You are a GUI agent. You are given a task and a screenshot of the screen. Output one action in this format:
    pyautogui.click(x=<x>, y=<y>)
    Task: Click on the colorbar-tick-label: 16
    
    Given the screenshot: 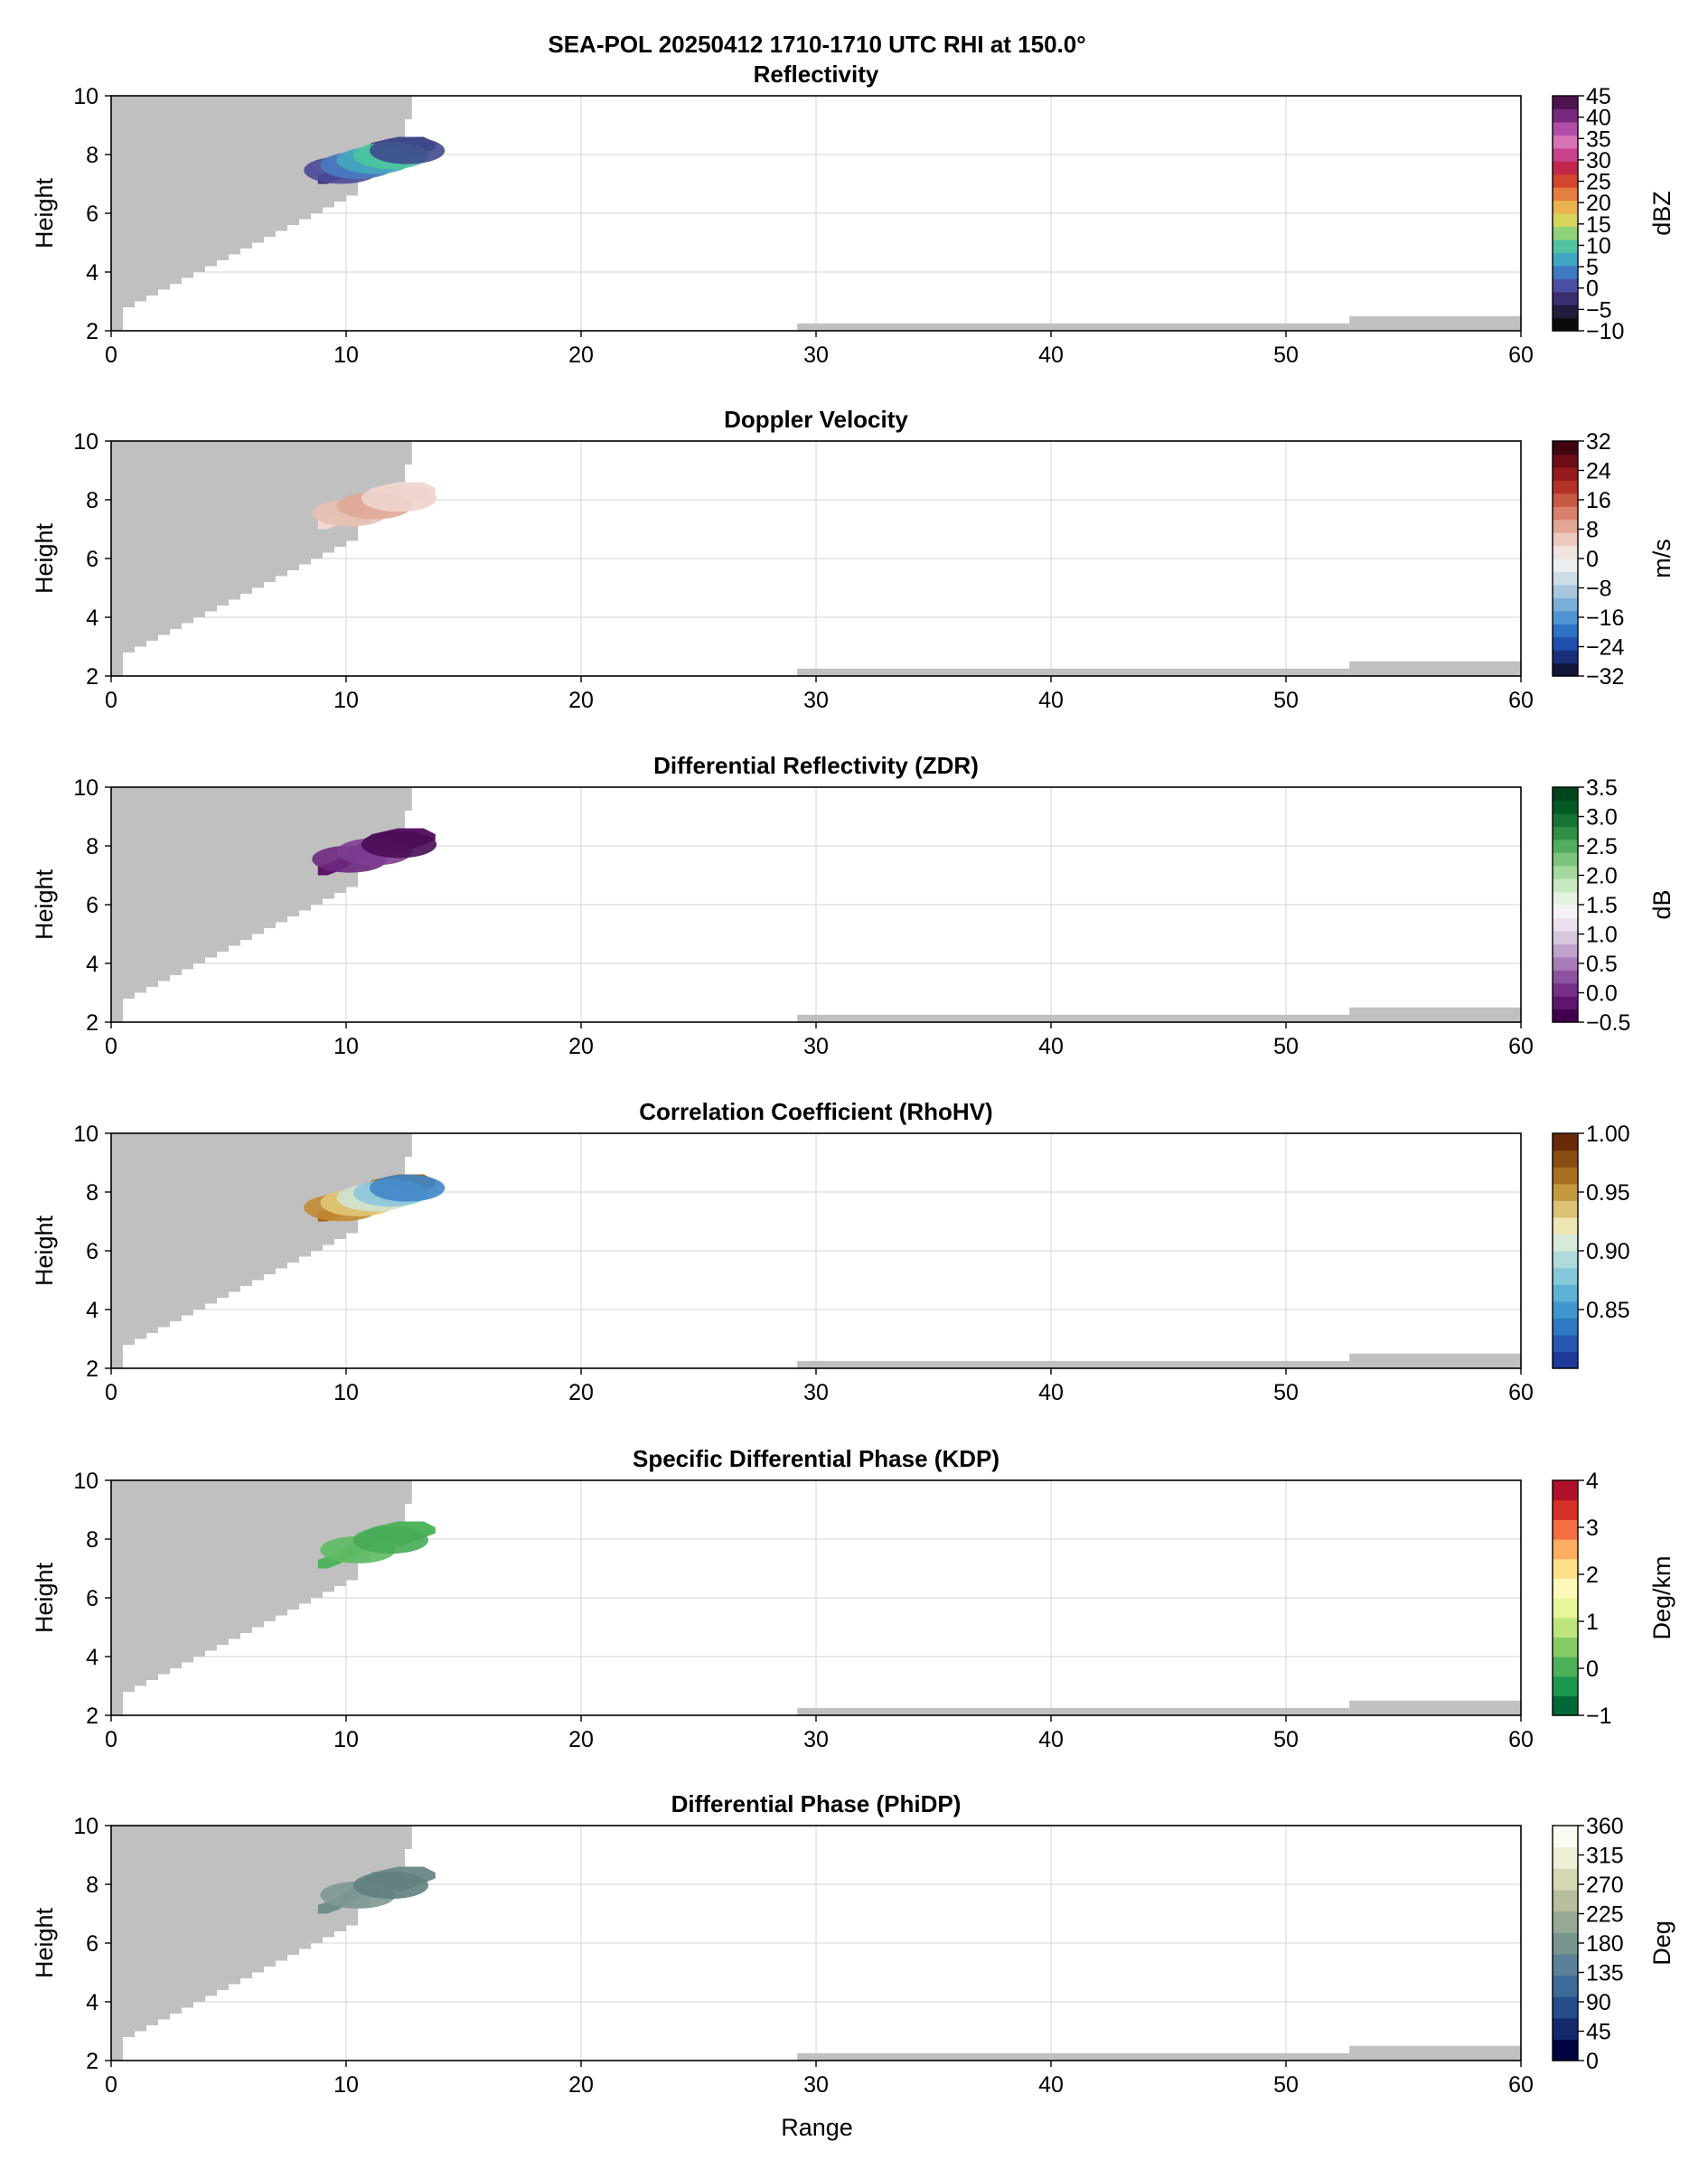 What is the action you would take?
    pyautogui.click(x=1598, y=501)
    